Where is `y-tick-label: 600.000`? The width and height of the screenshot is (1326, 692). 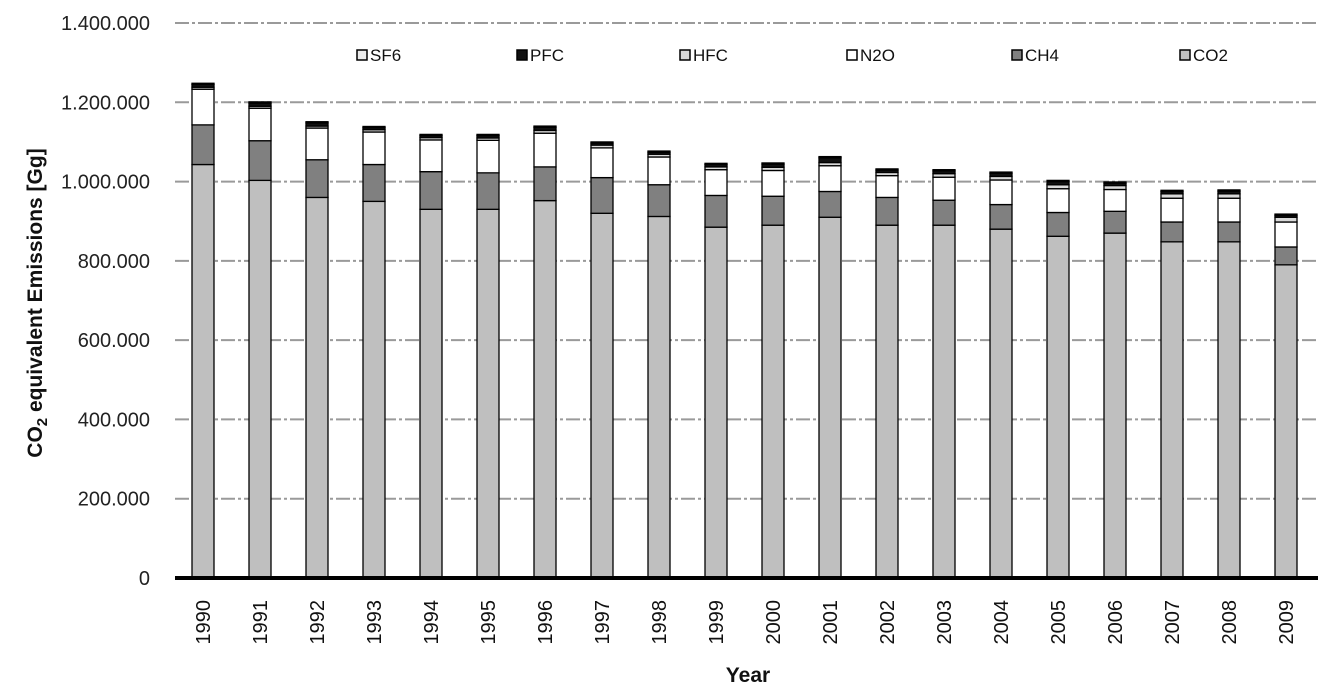
y-tick-label: 600.000 is located at coordinates (114, 341).